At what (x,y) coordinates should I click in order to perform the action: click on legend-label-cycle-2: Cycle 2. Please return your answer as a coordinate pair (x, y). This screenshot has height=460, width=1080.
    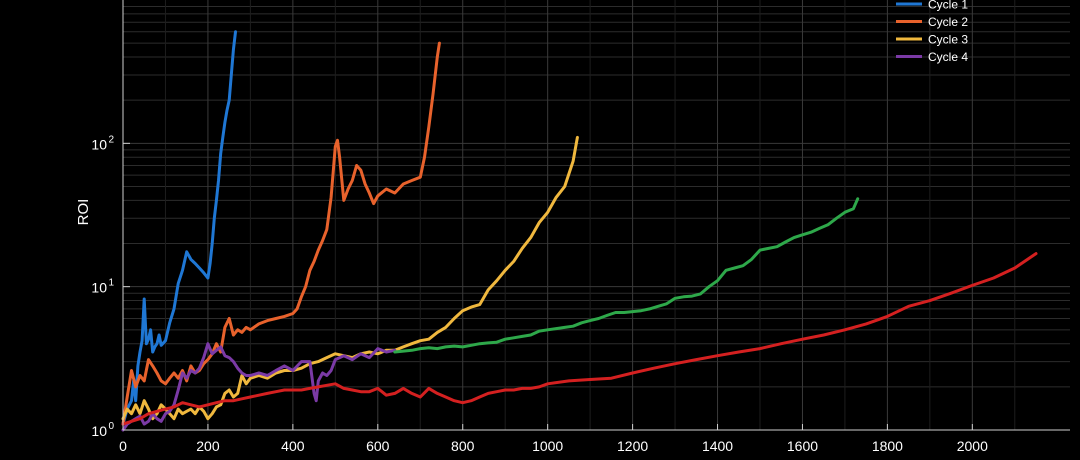
    Looking at the image, I should click on (948, 22).